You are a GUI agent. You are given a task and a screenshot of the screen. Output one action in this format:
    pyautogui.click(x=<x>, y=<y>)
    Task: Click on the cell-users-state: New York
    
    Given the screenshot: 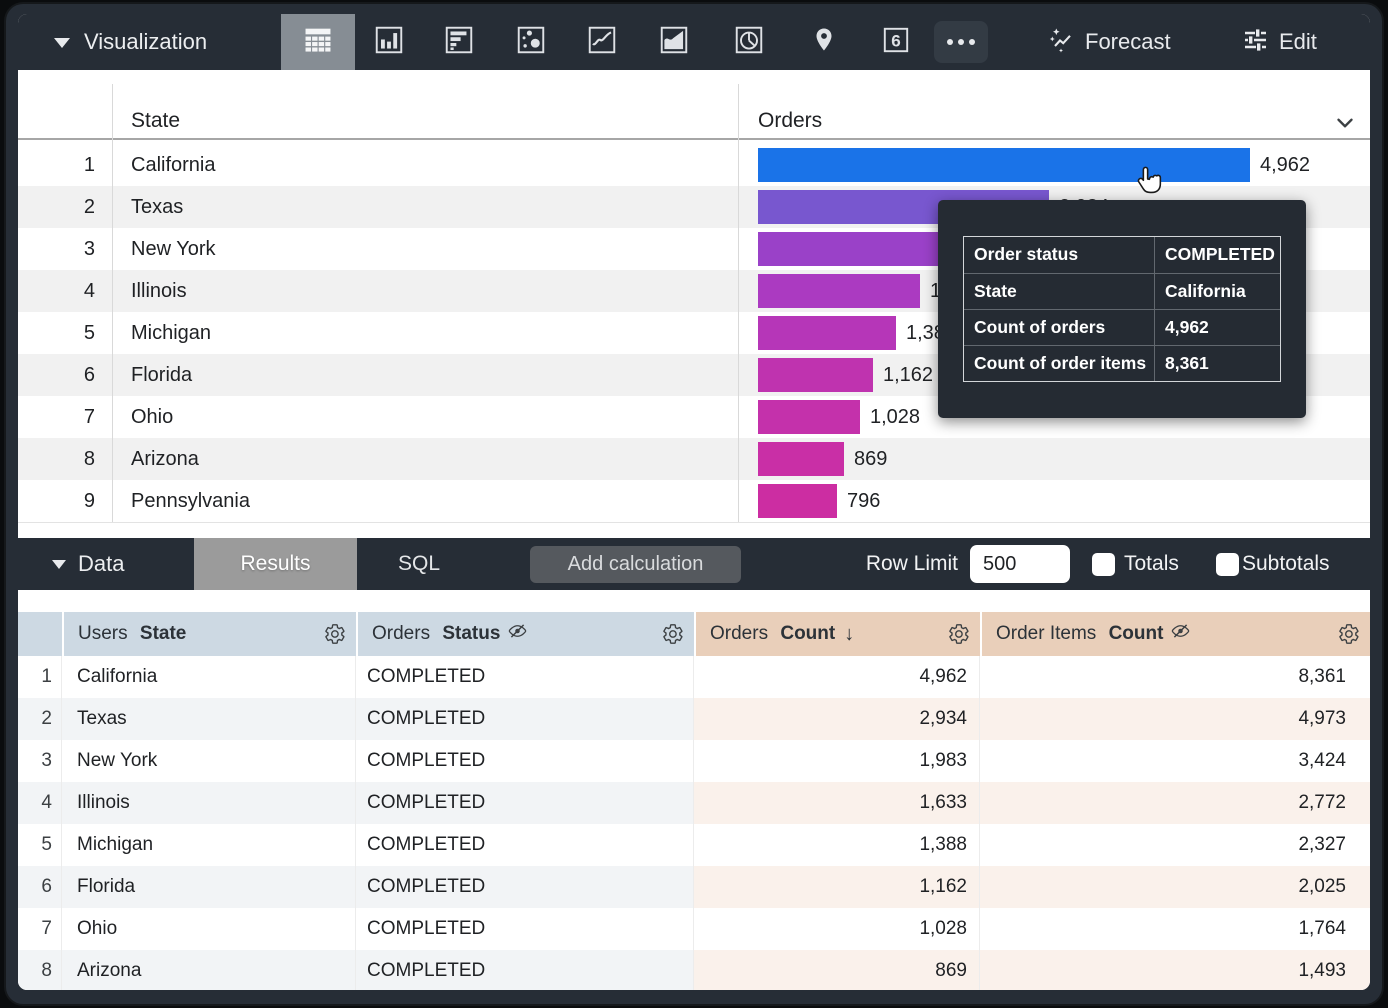 What is the action you would take?
    pyautogui.click(x=209, y=761)
    